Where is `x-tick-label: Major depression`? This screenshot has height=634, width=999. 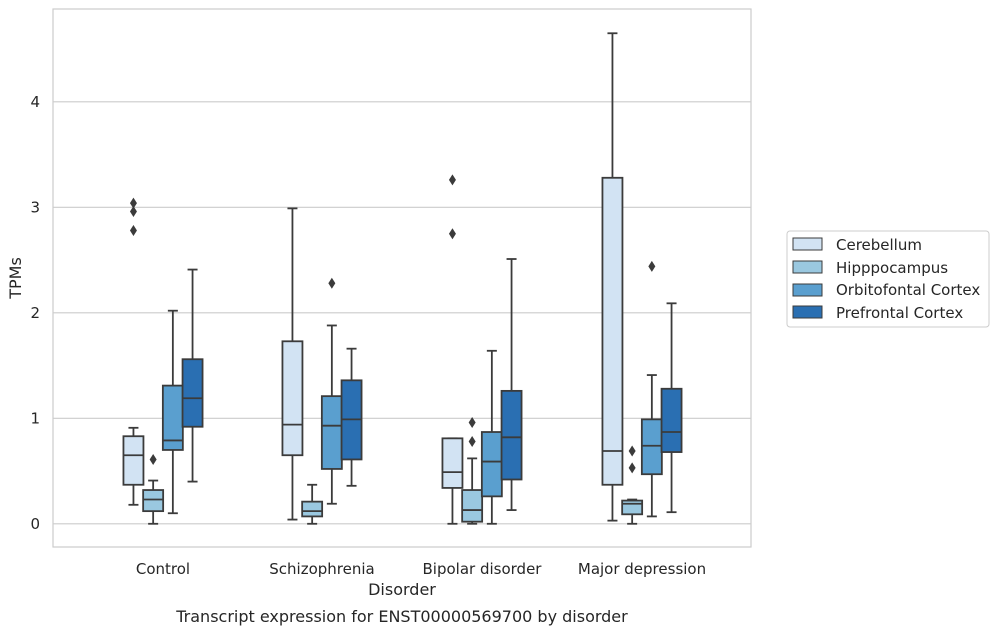
x-tick-label: Major depression is located at coordinates (642, 569).